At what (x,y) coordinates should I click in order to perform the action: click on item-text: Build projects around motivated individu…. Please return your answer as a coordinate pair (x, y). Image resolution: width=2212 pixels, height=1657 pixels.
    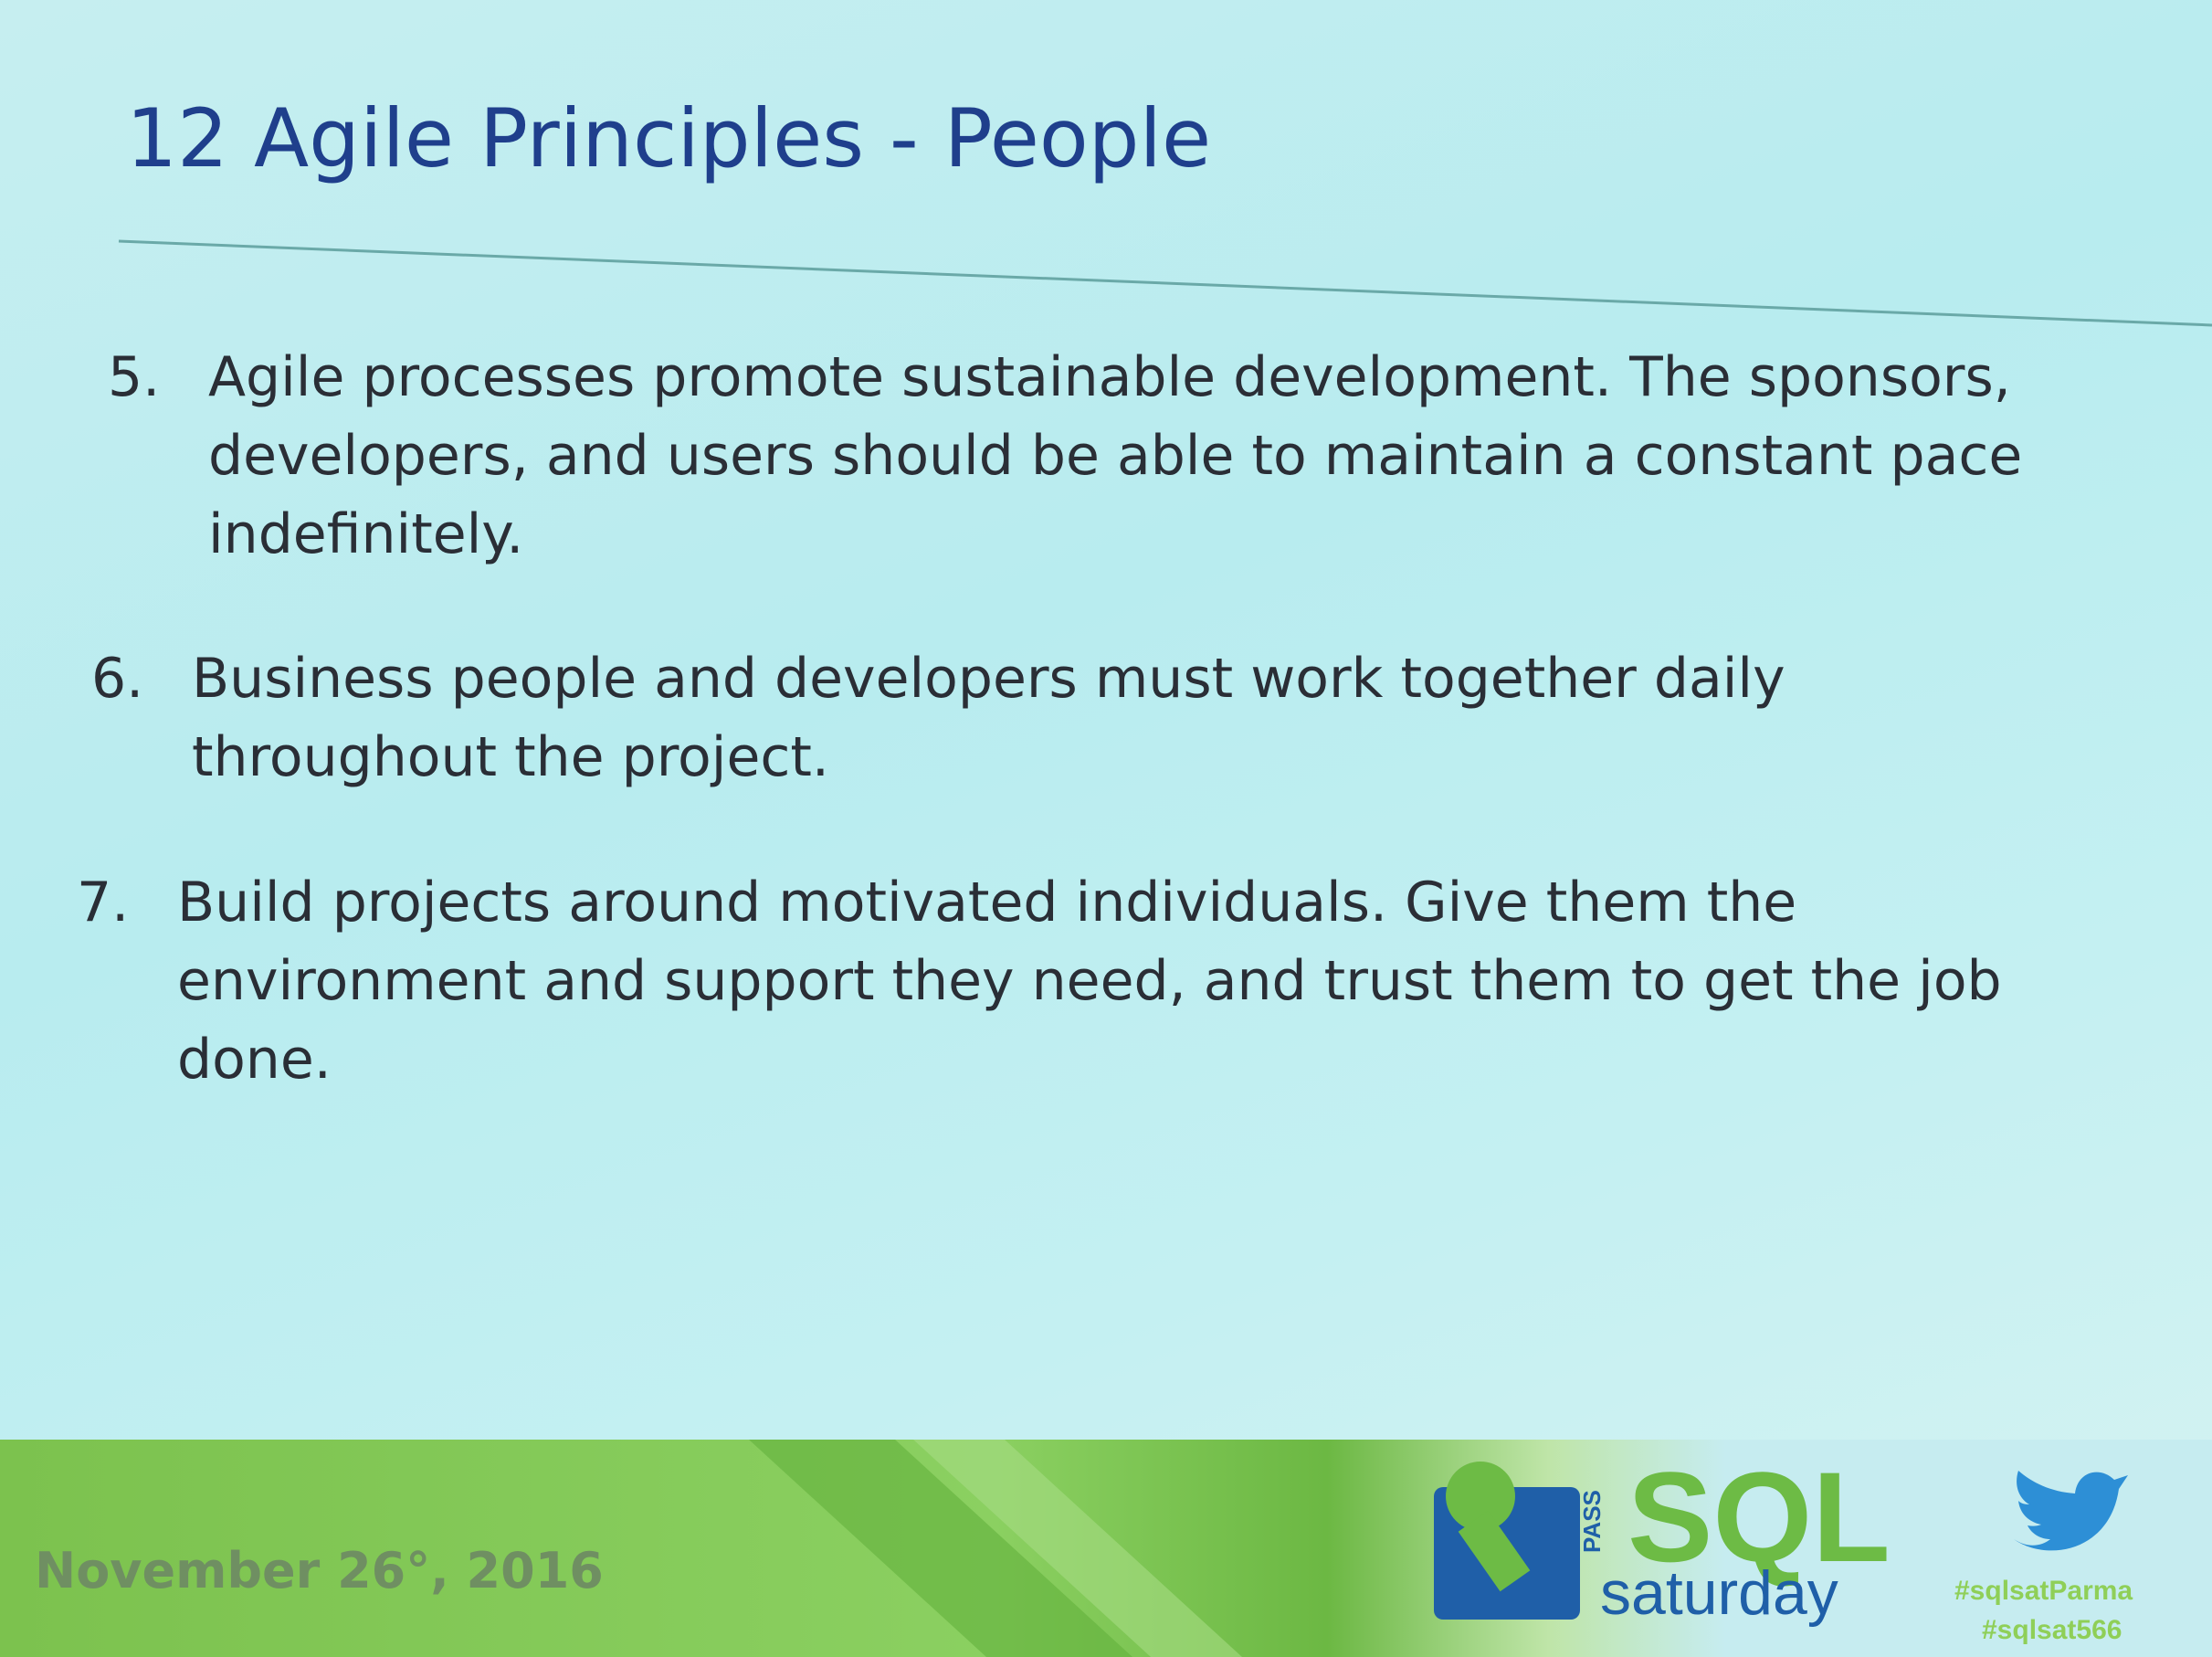
    Looking at the image, I should click on (1089, 981).